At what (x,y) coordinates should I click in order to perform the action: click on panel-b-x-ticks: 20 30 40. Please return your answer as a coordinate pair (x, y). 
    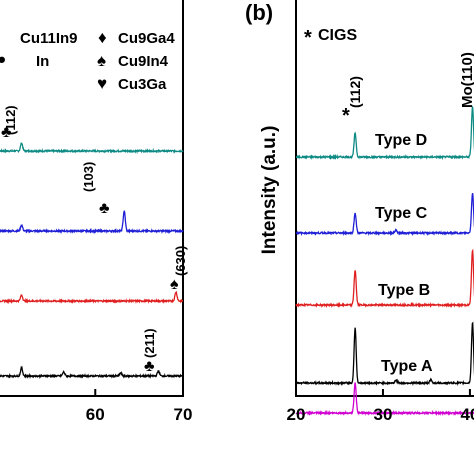
    Looking at the image, I should click on (380, 406).